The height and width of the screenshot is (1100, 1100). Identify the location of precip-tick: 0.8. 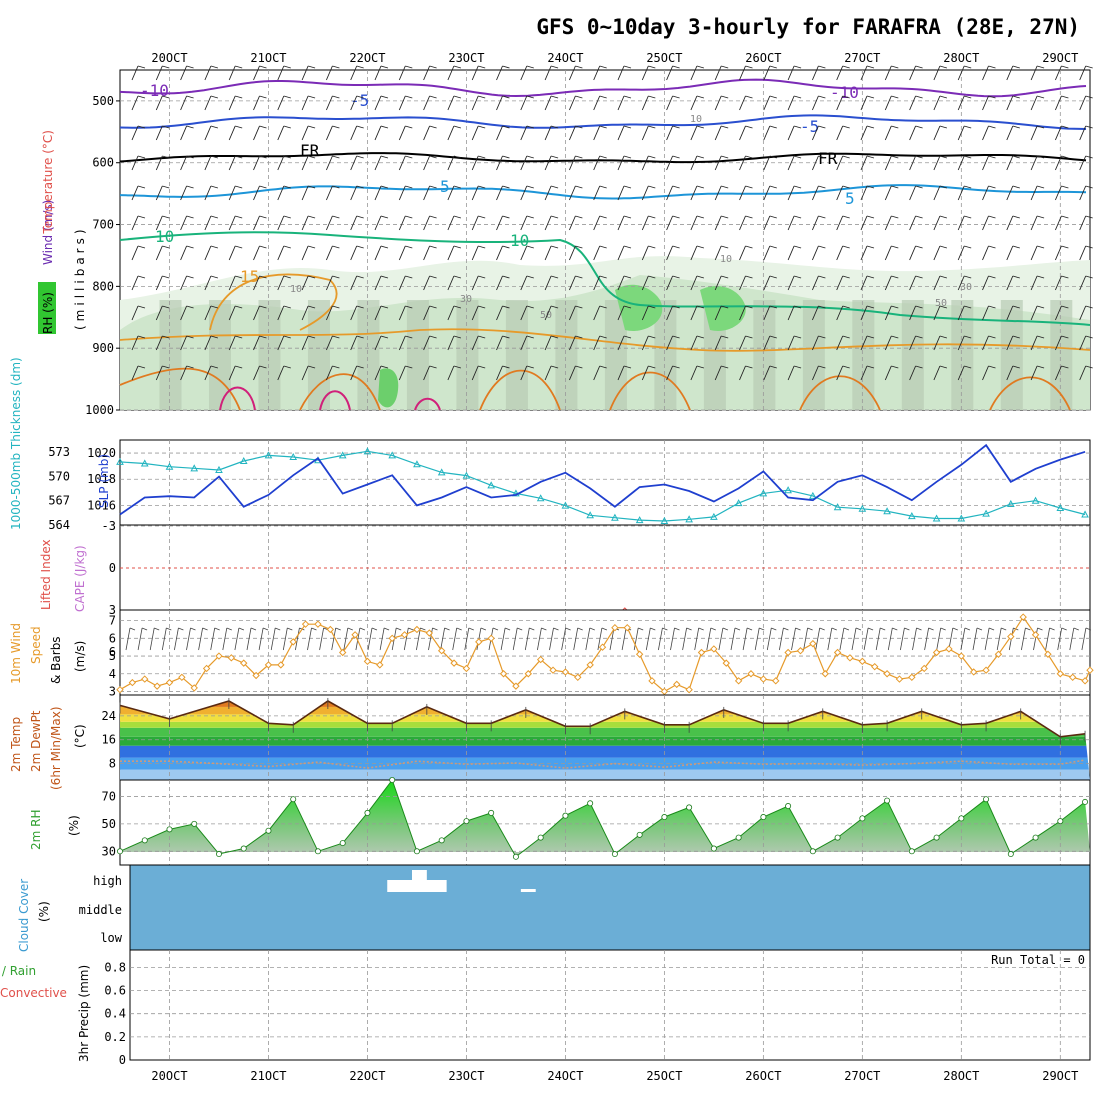
(115, 967).